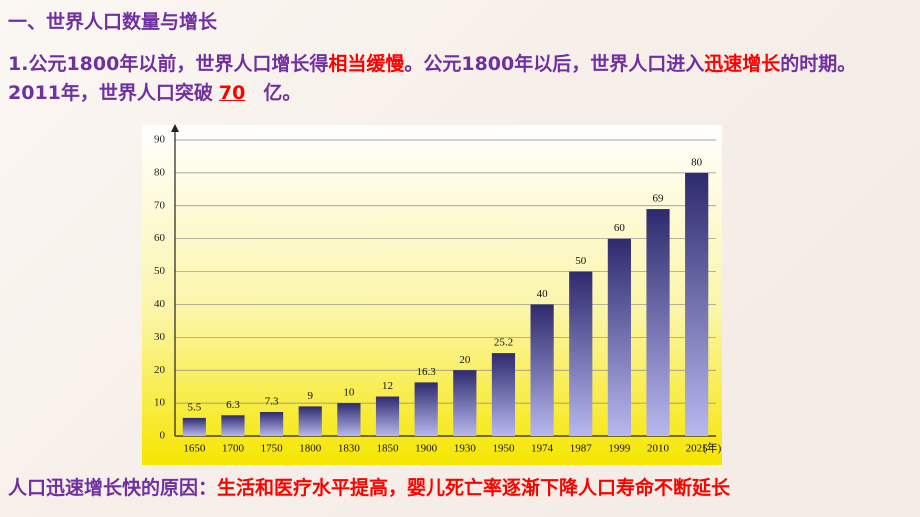 The image size is (920, 517). What do you see at coordinates (311, 396) in the screenshot?
I see `value-label: 9` at bounding box center [311, 396].